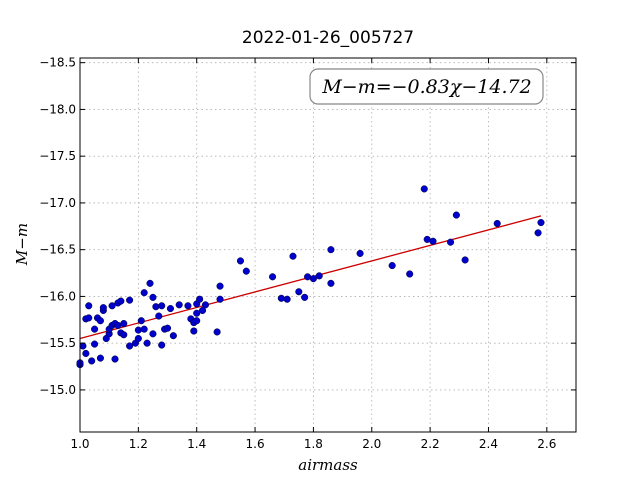 The height and width of the screenshot is (480, 640). What do you see at coordinates (57, 343) in the screenshot?
I see `y-tick-label: −15.5` at bounding box center [57, 343].